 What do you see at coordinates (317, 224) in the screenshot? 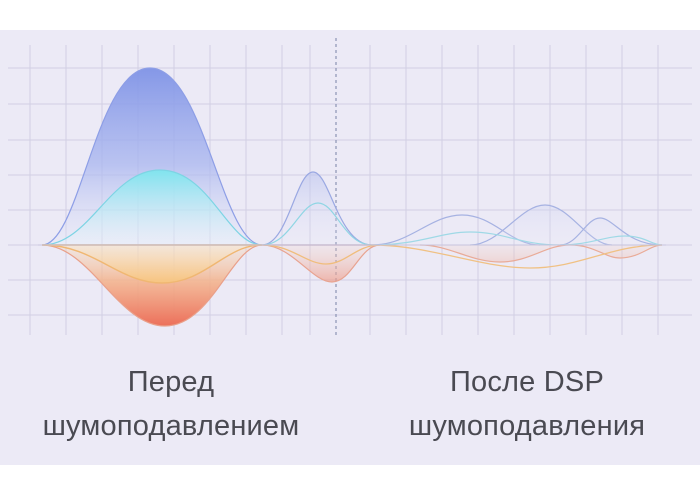
I see `wave-cyan-bump` at bounding box center [317, 224].